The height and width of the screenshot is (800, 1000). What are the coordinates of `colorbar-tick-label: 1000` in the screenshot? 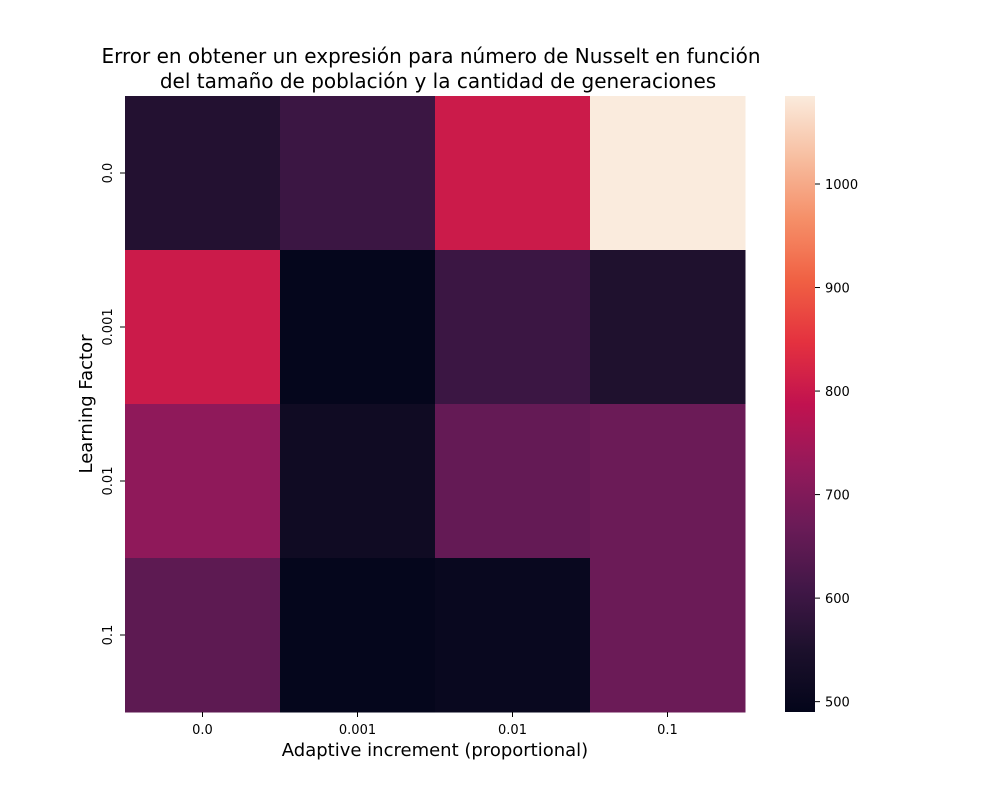 It's located at (841, 185).